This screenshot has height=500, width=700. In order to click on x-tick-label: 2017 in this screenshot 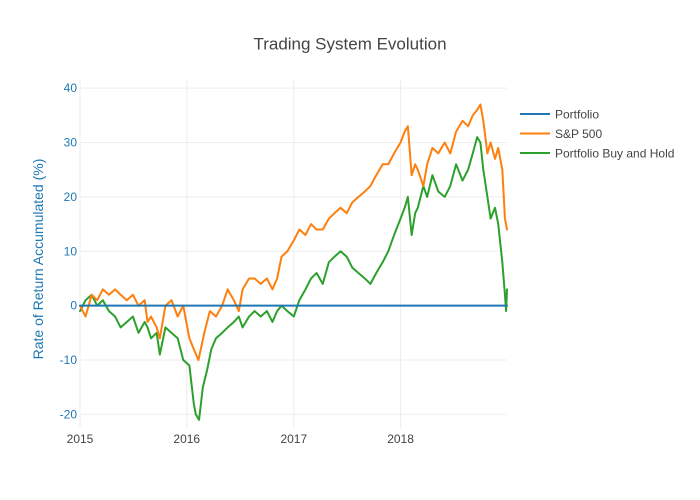, I will do `click(293, 439)`.